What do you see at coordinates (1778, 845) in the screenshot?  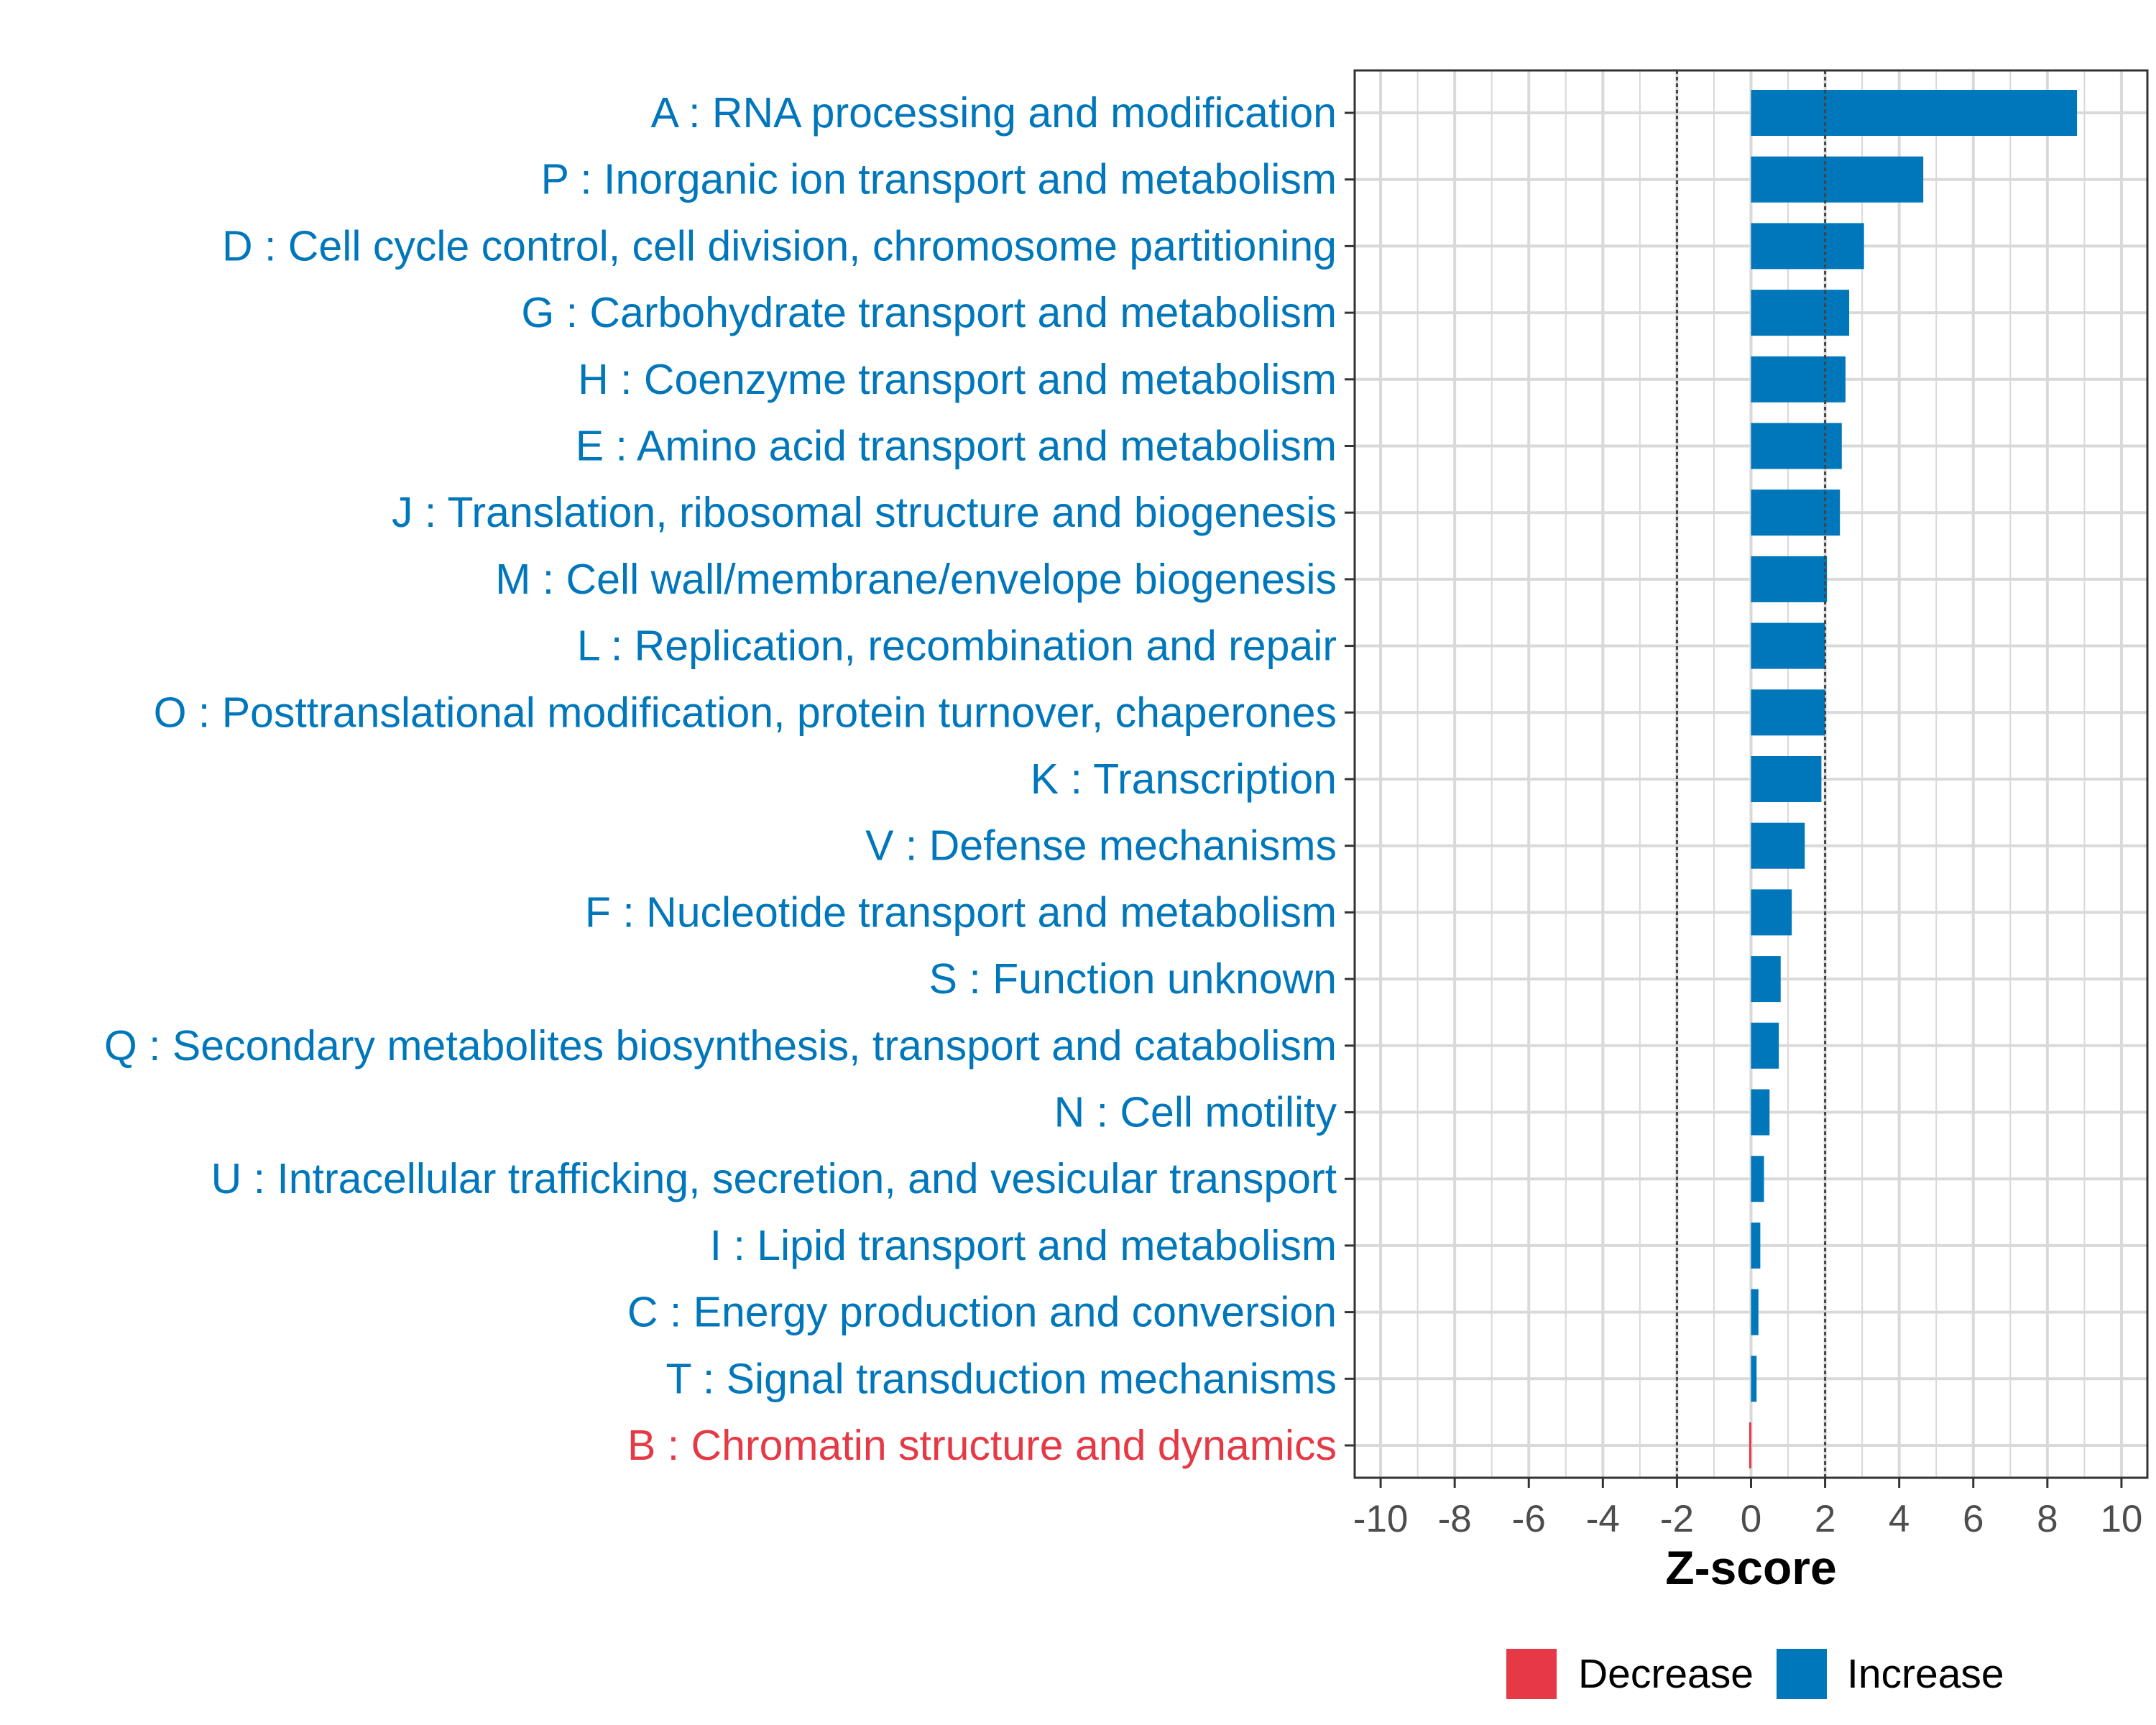 I see `bar-v` at bounding box center [1778, 845].